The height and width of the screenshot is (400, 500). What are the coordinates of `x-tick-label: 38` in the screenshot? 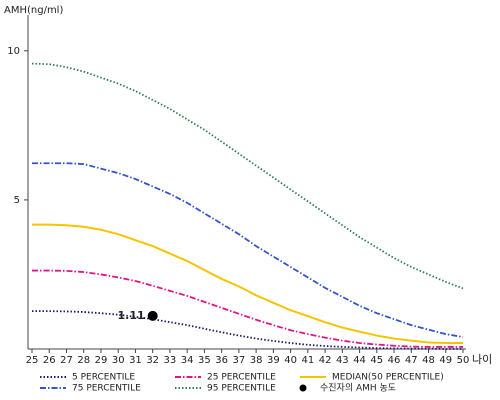 It's located at (256, 360).